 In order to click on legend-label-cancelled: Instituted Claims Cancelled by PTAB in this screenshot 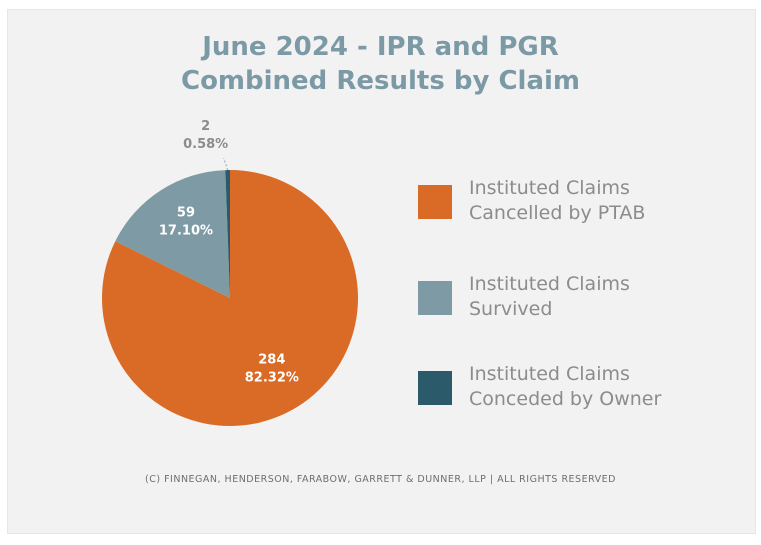, I will do `click(604, 201)`.